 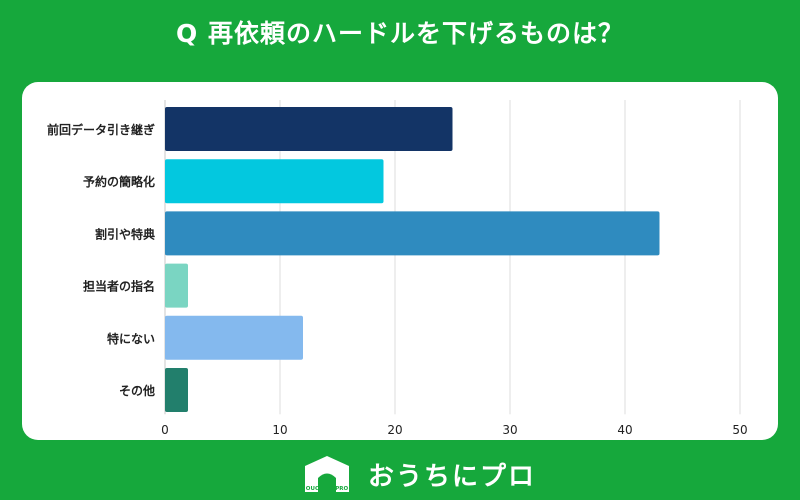 What do you see at coordinates (137, 390) in the screenshot?
I see `category-label: その他` at bounding box center [137, 390].